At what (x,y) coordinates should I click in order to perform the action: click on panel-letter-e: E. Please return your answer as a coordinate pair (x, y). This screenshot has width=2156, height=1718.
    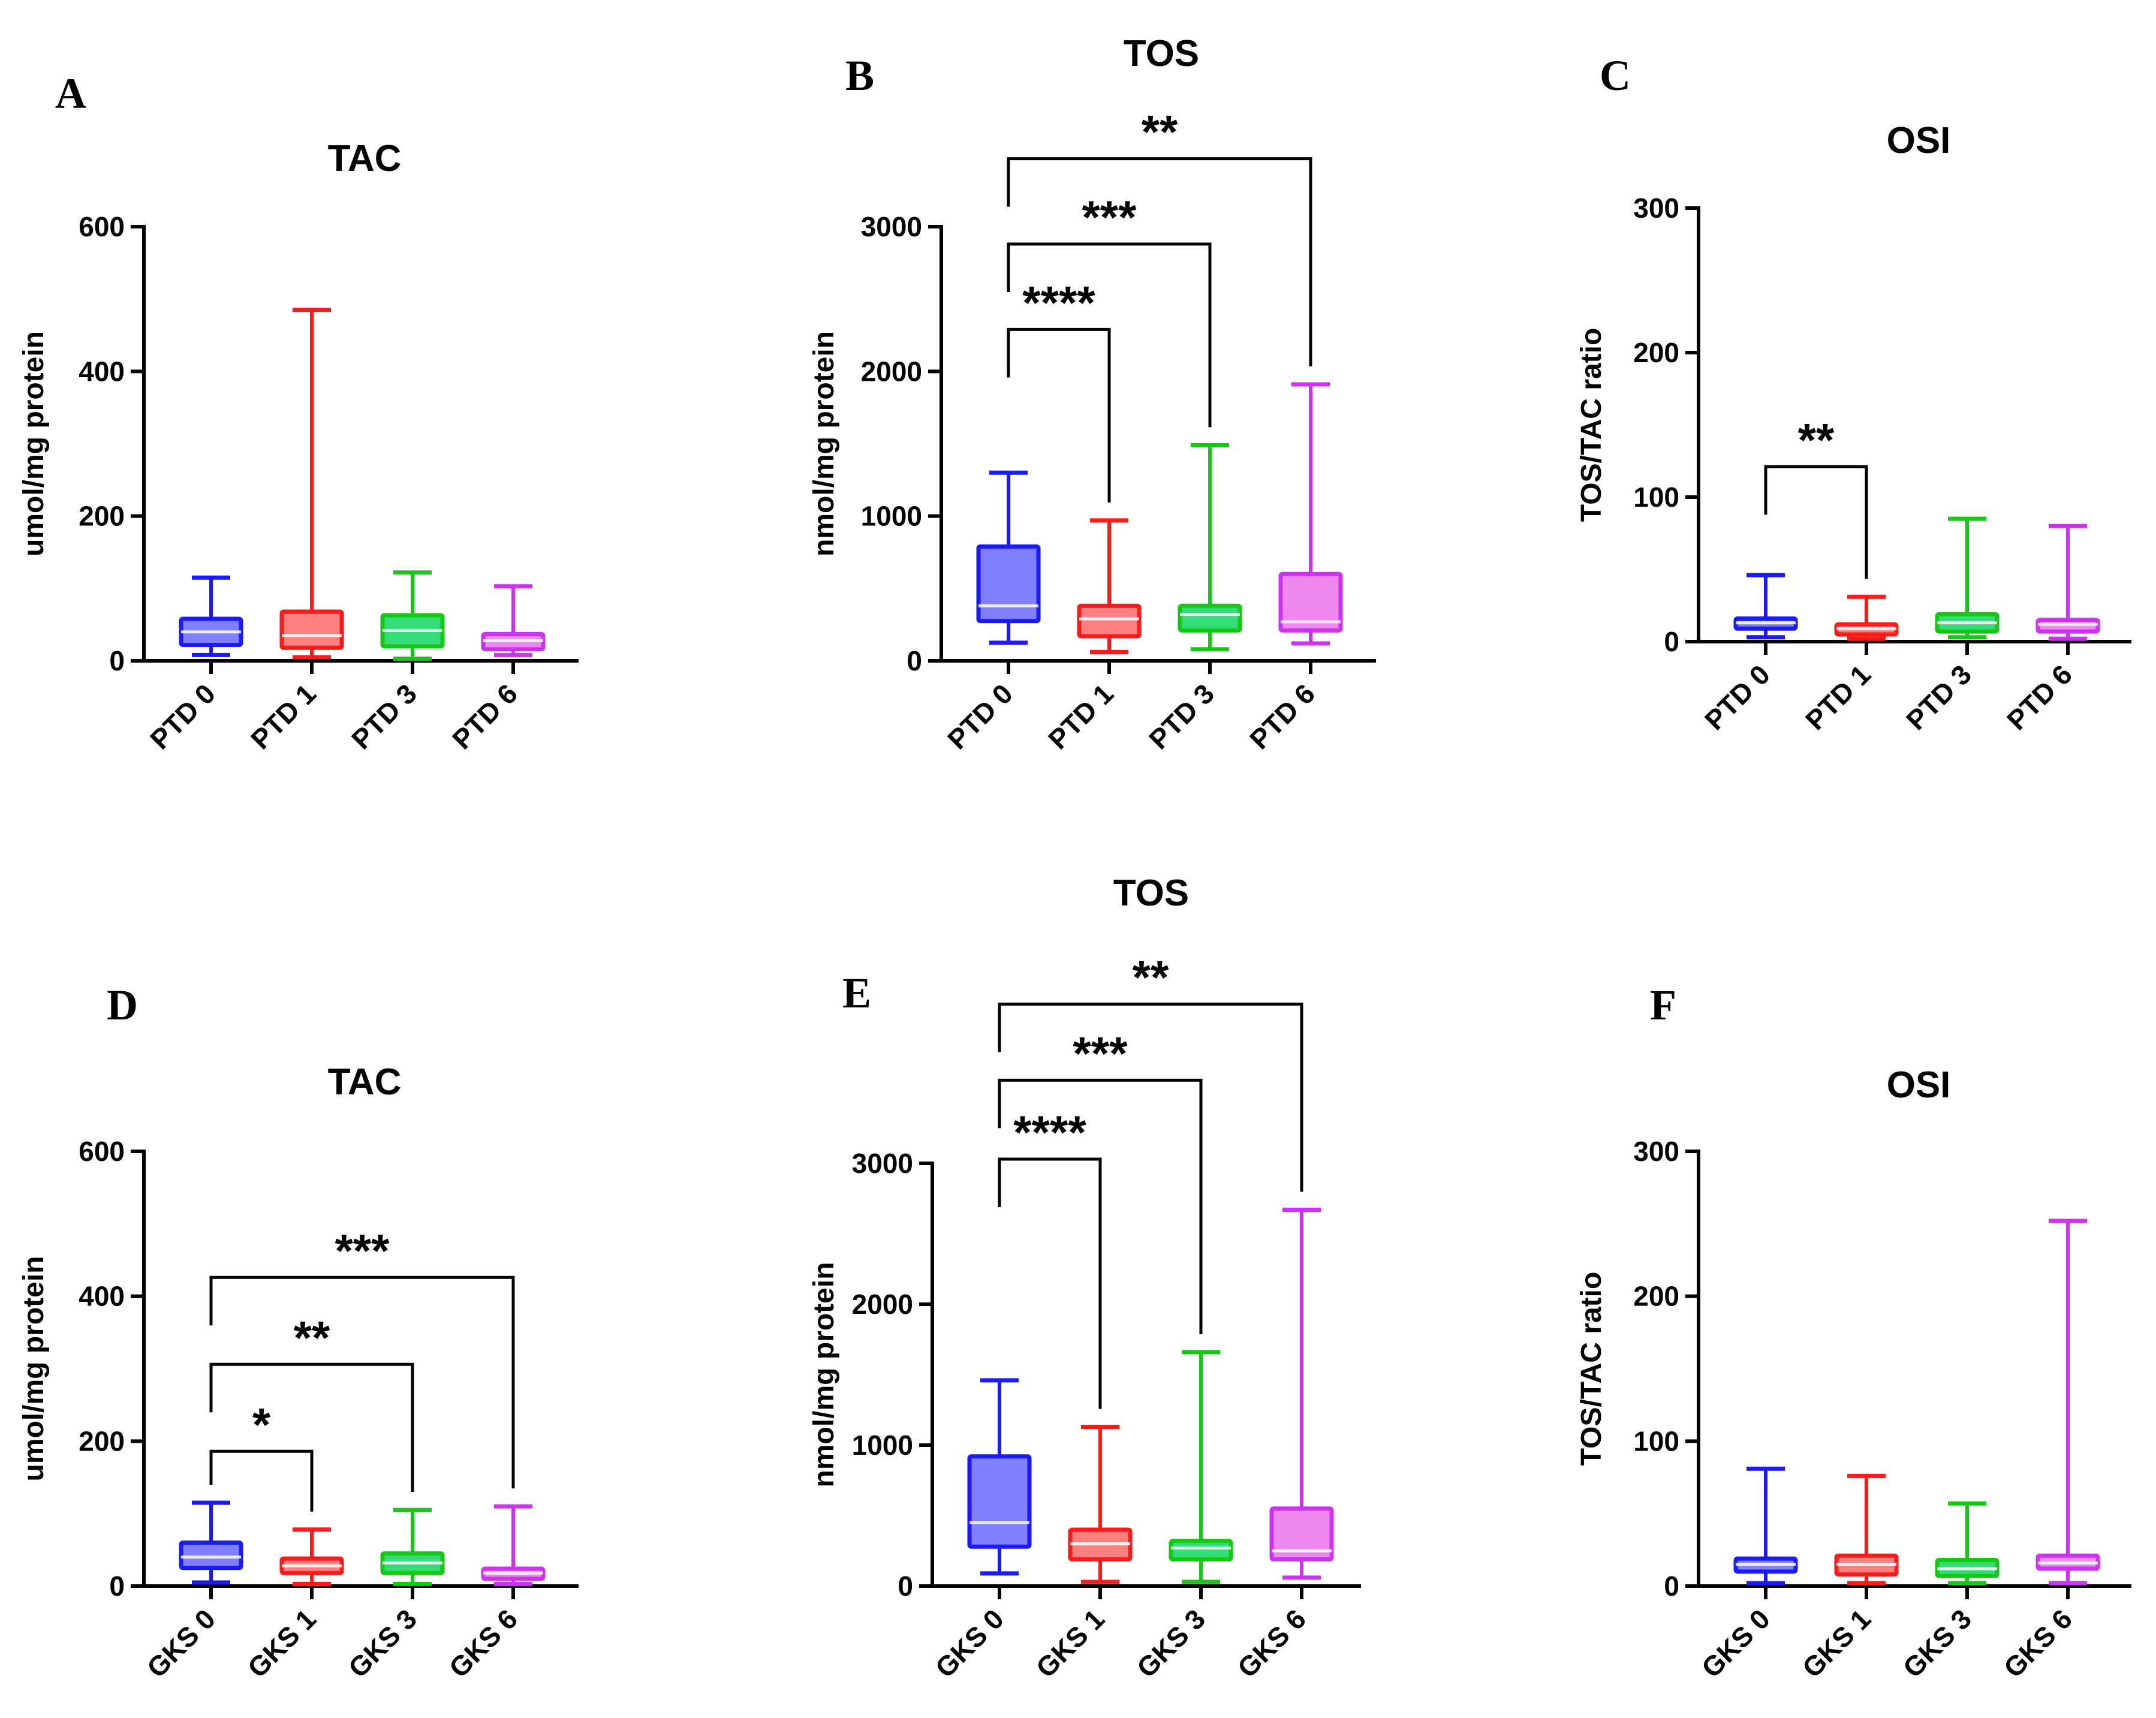
    Looking at the image, I should click on (856, 993).